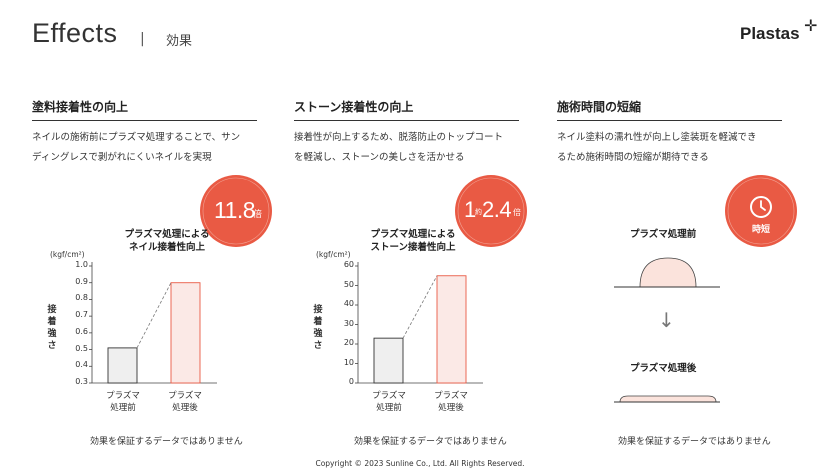 Image resolution: width=840 pixels, height=473 pixels. What do you see at coordinates (663, 234) in the screenshot?
I see `before-label: プラズマ処理前` at bounding box center [663, 234].